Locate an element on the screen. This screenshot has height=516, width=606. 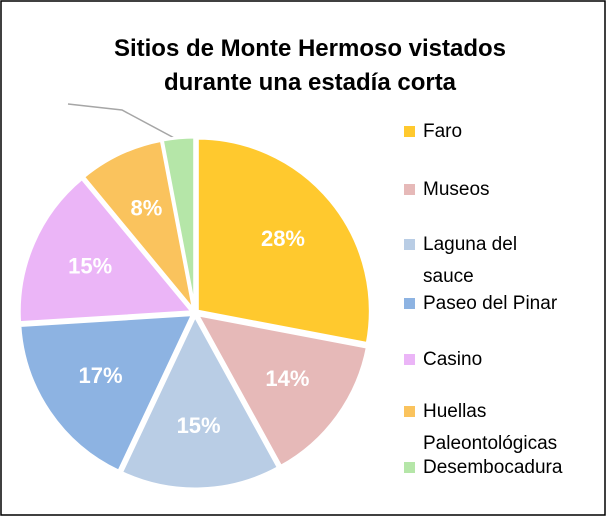
chart-title: Sitios de Monte Hermoso vistados is located at coordinates (310, 48).